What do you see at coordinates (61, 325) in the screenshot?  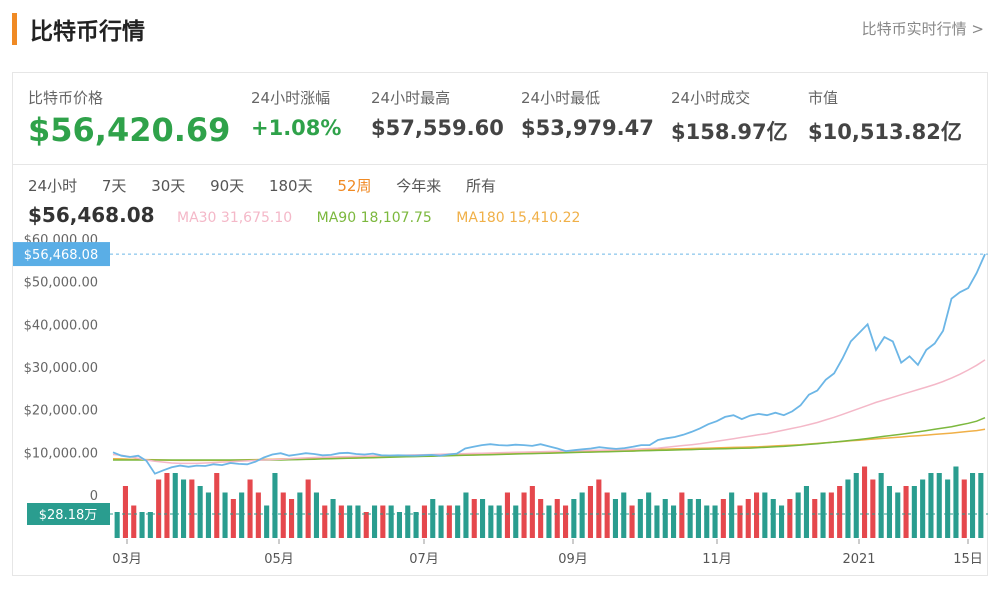 I see `y-tick-label: $40,000.00` at bounding box center [61, 325].